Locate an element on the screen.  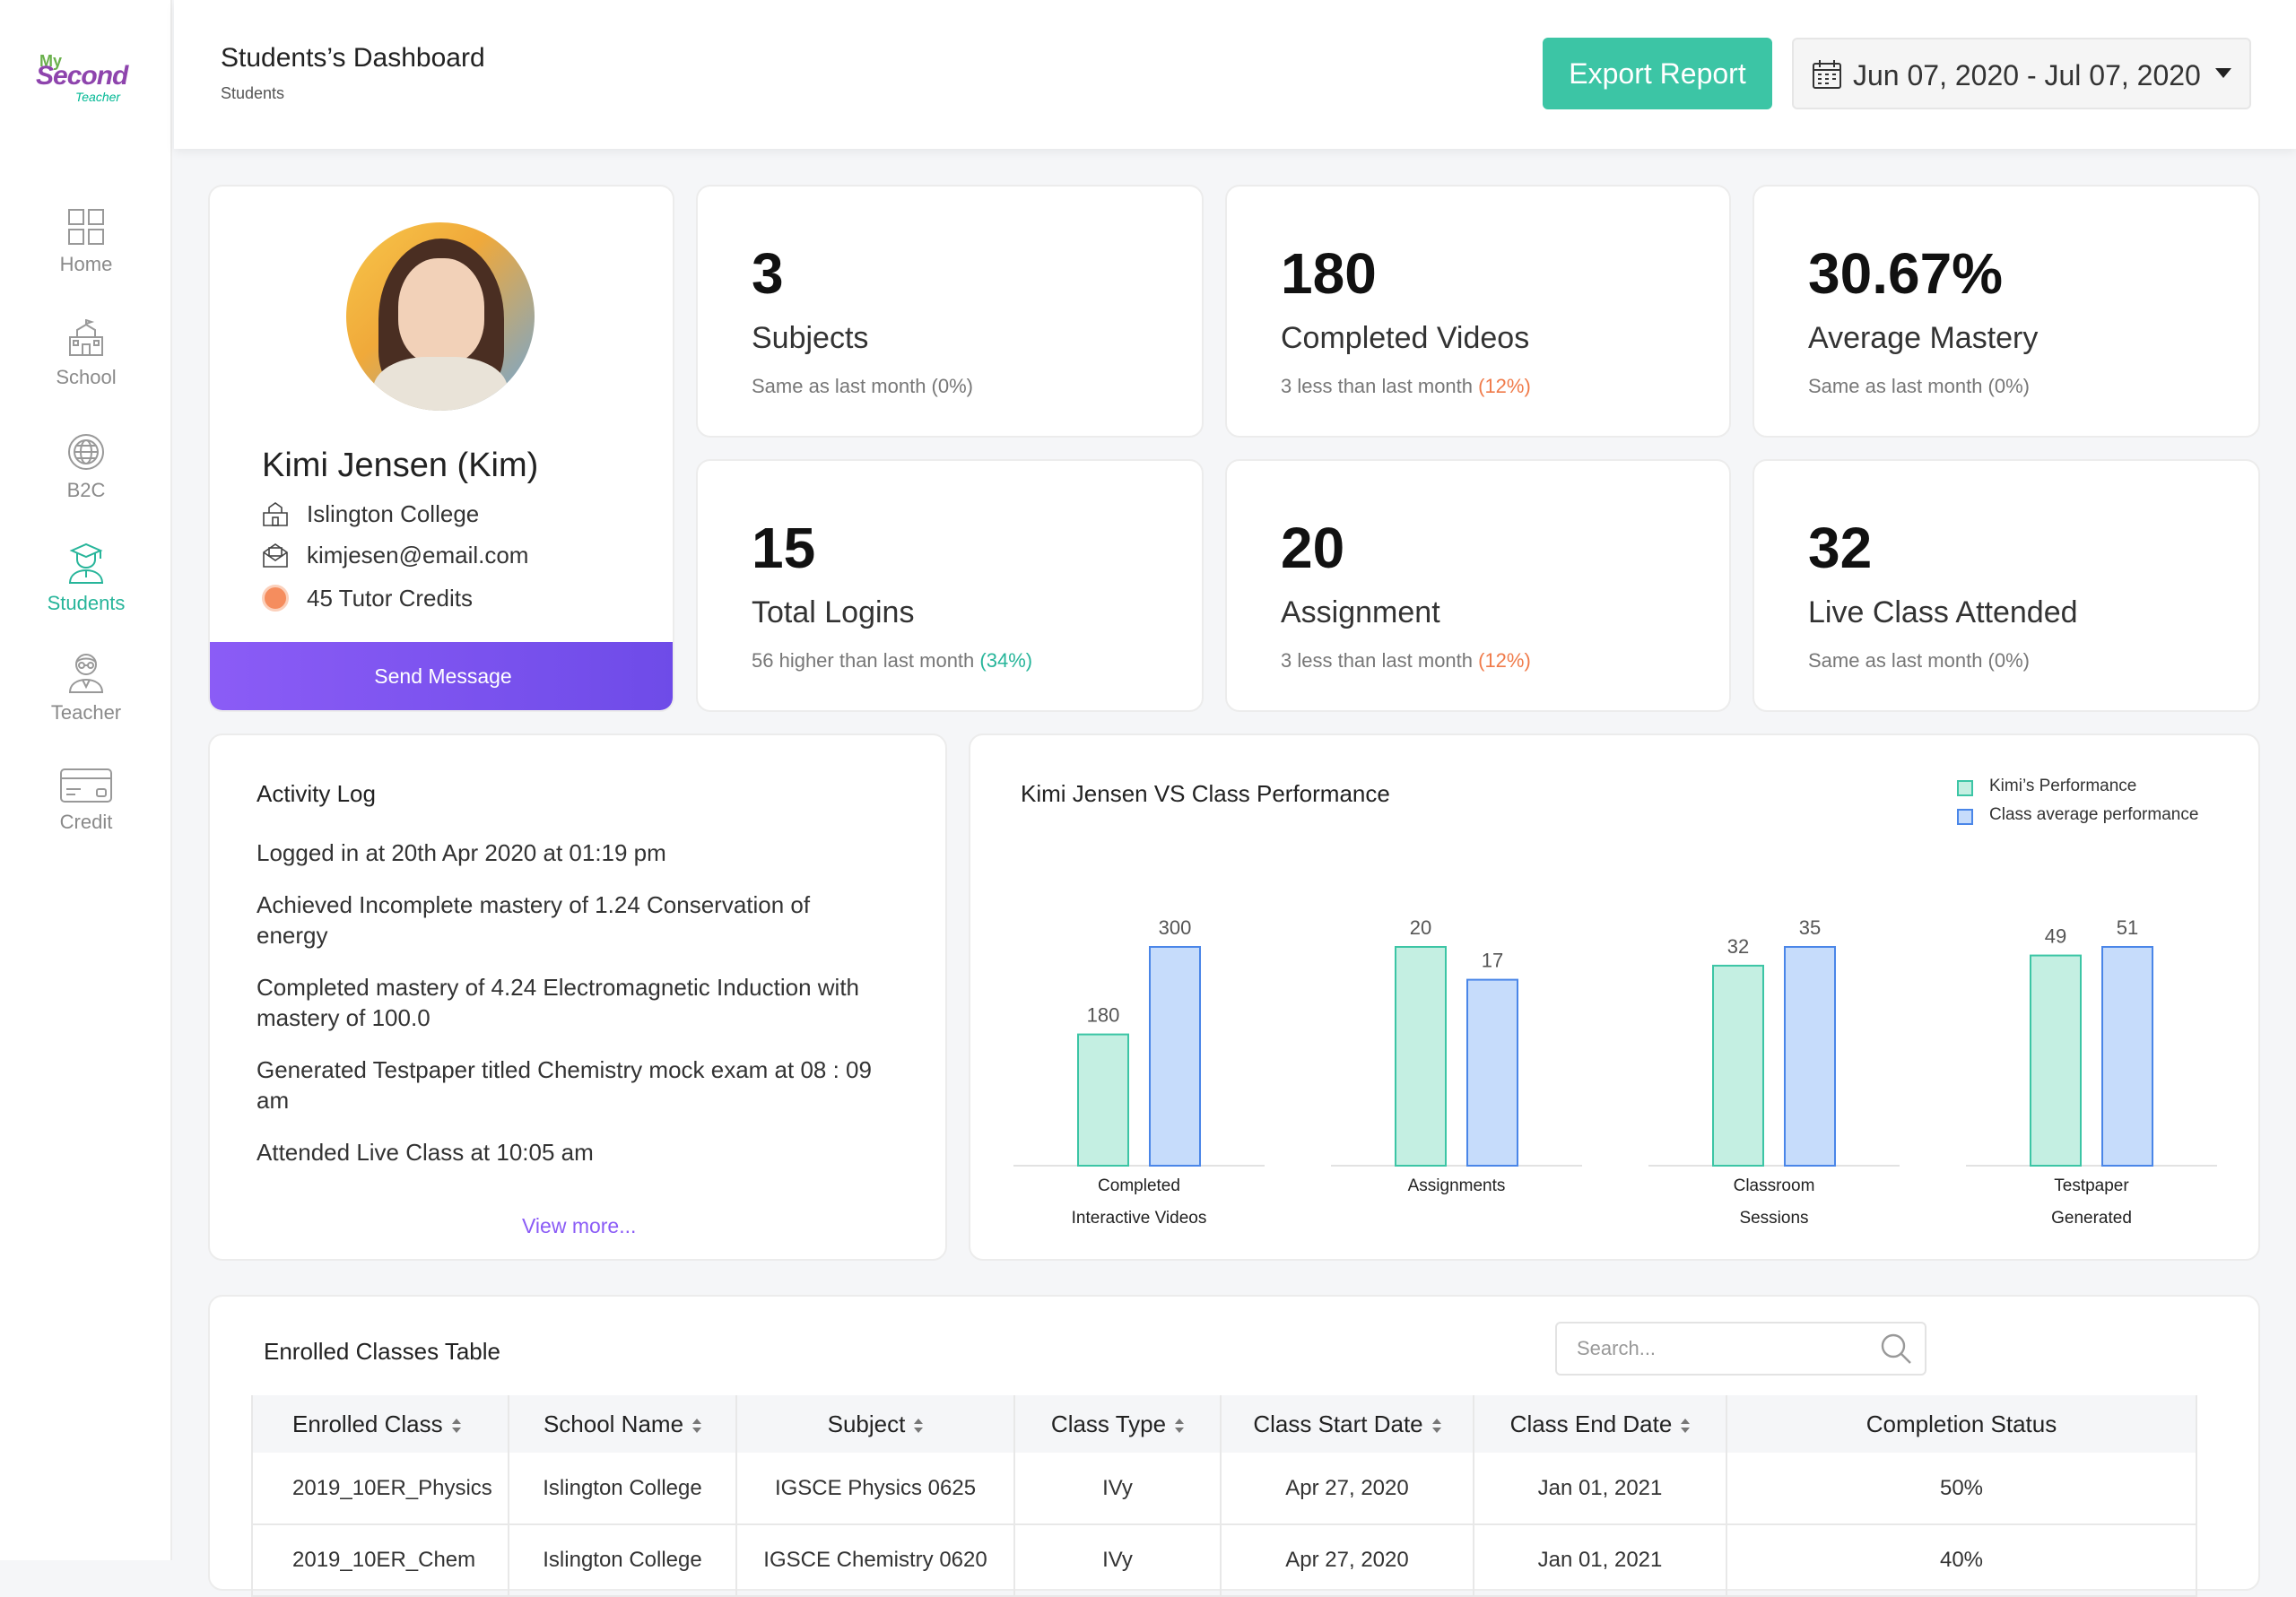
globe-icon is located at coordinates (86, 452).